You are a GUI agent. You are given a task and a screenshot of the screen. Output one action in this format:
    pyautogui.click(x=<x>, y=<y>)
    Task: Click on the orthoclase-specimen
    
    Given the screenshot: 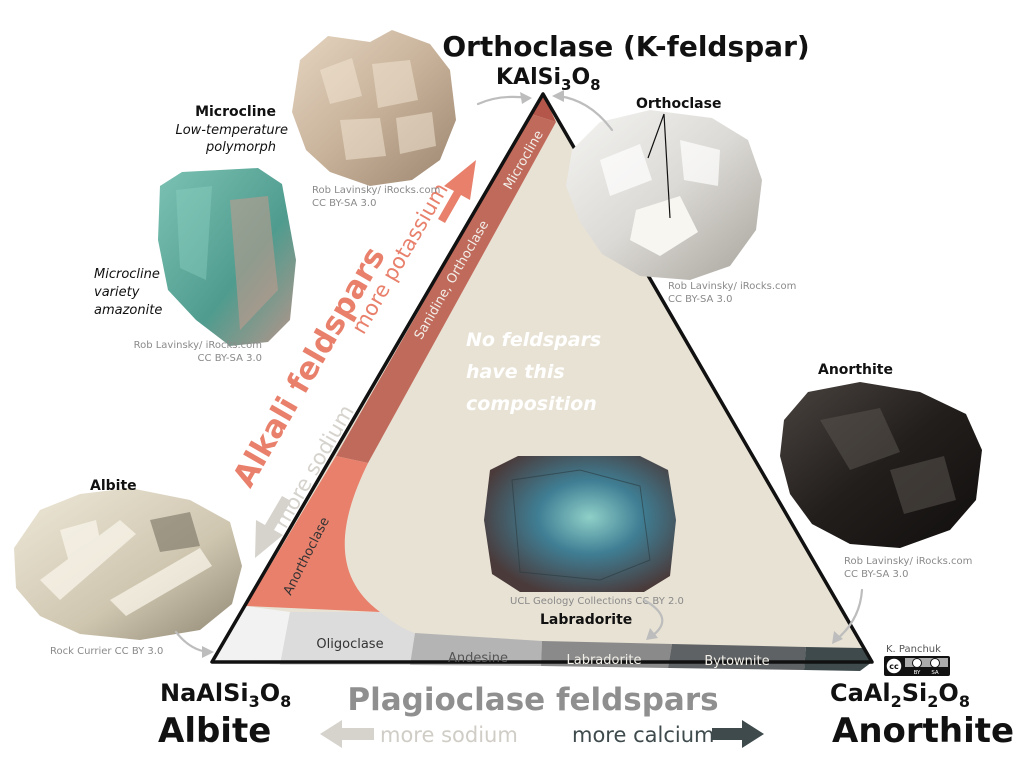 What is the action you would take?
    pyautogui.click(x=664, y=195)
    